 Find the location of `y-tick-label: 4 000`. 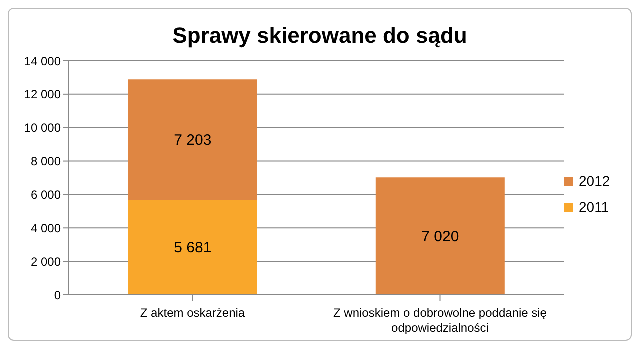

y-tick-label: 4 000 is located at coordinates (46, 228).